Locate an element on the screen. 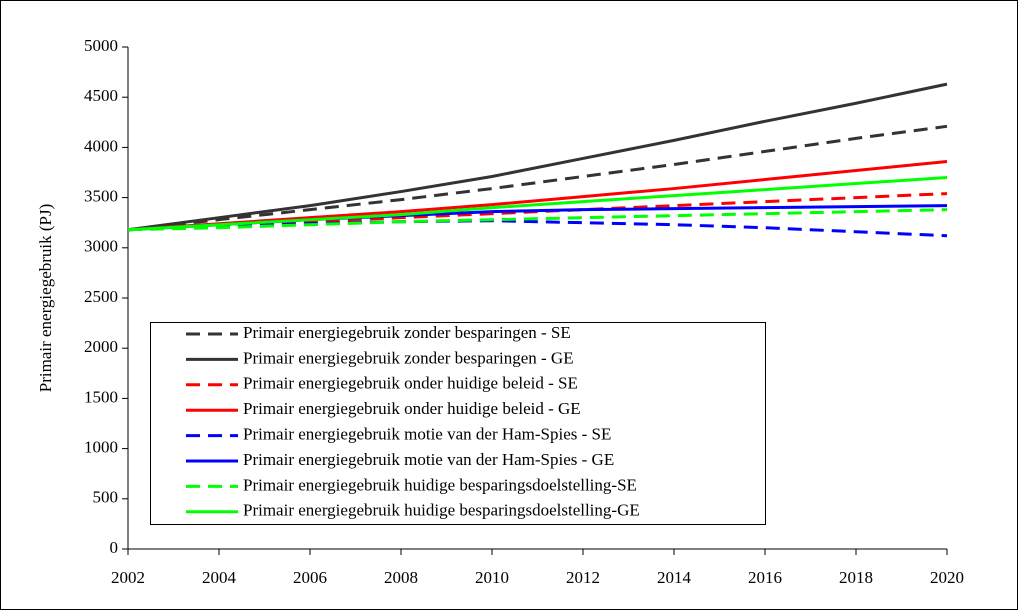  y-tick-label: 2500 is located at coordinates (101, 296).